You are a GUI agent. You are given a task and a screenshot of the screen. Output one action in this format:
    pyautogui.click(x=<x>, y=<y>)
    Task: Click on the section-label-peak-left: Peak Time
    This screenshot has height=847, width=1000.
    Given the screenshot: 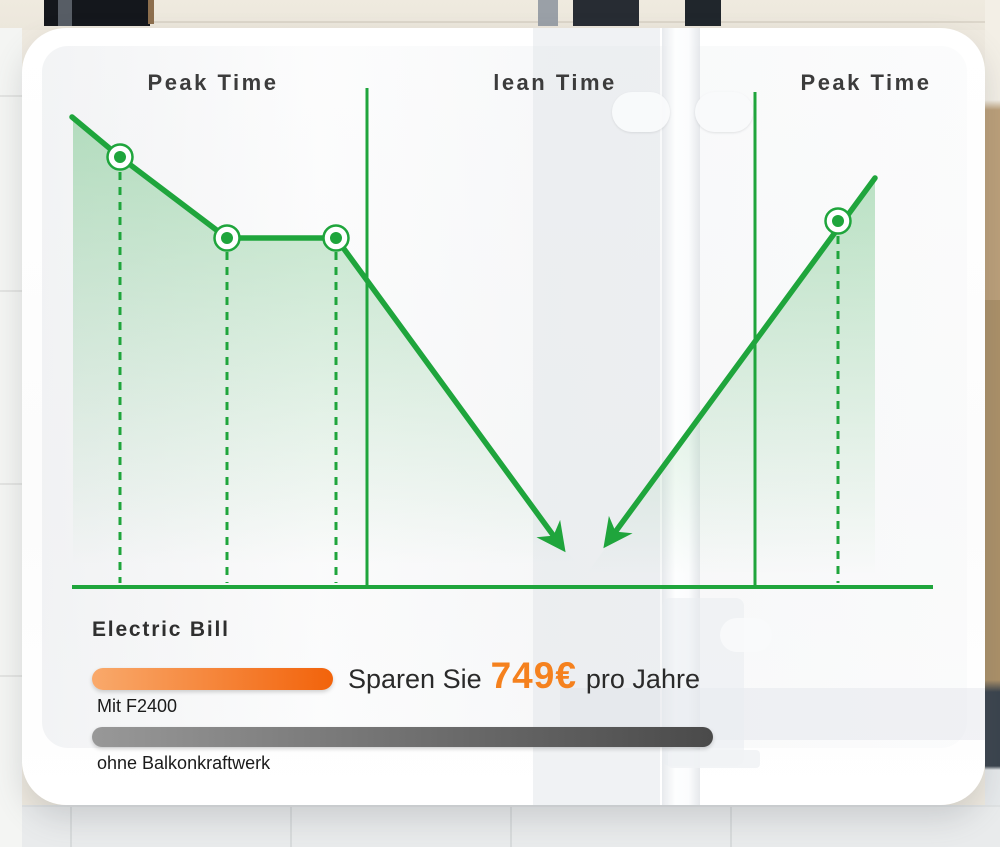 What is the action you would take?
    pyautogui.click(x=213, y=82)
    